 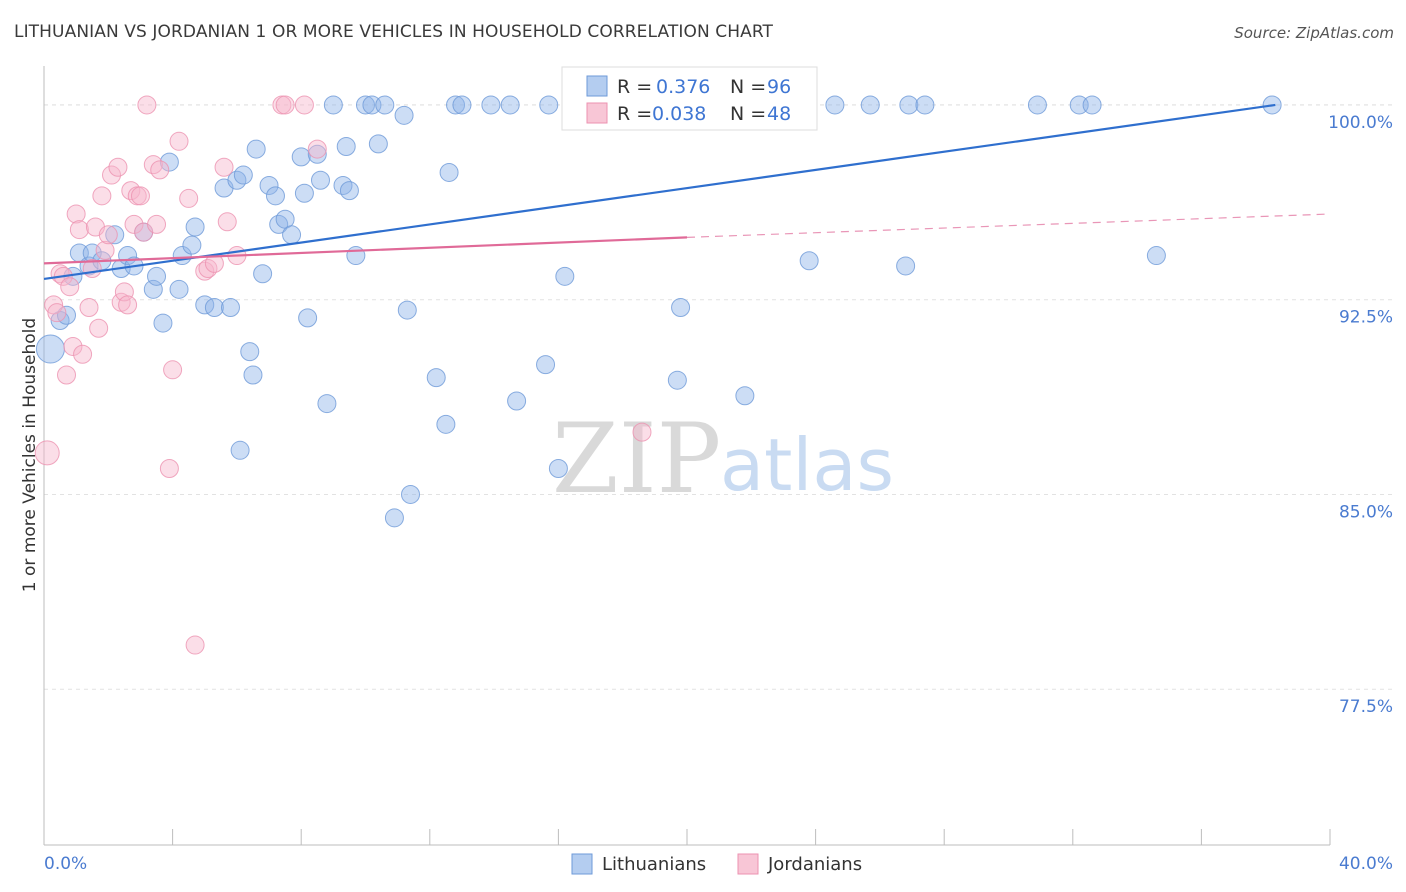 I want to click on bottom-legend-swatch-jordanians, so click(x=748, y=864).